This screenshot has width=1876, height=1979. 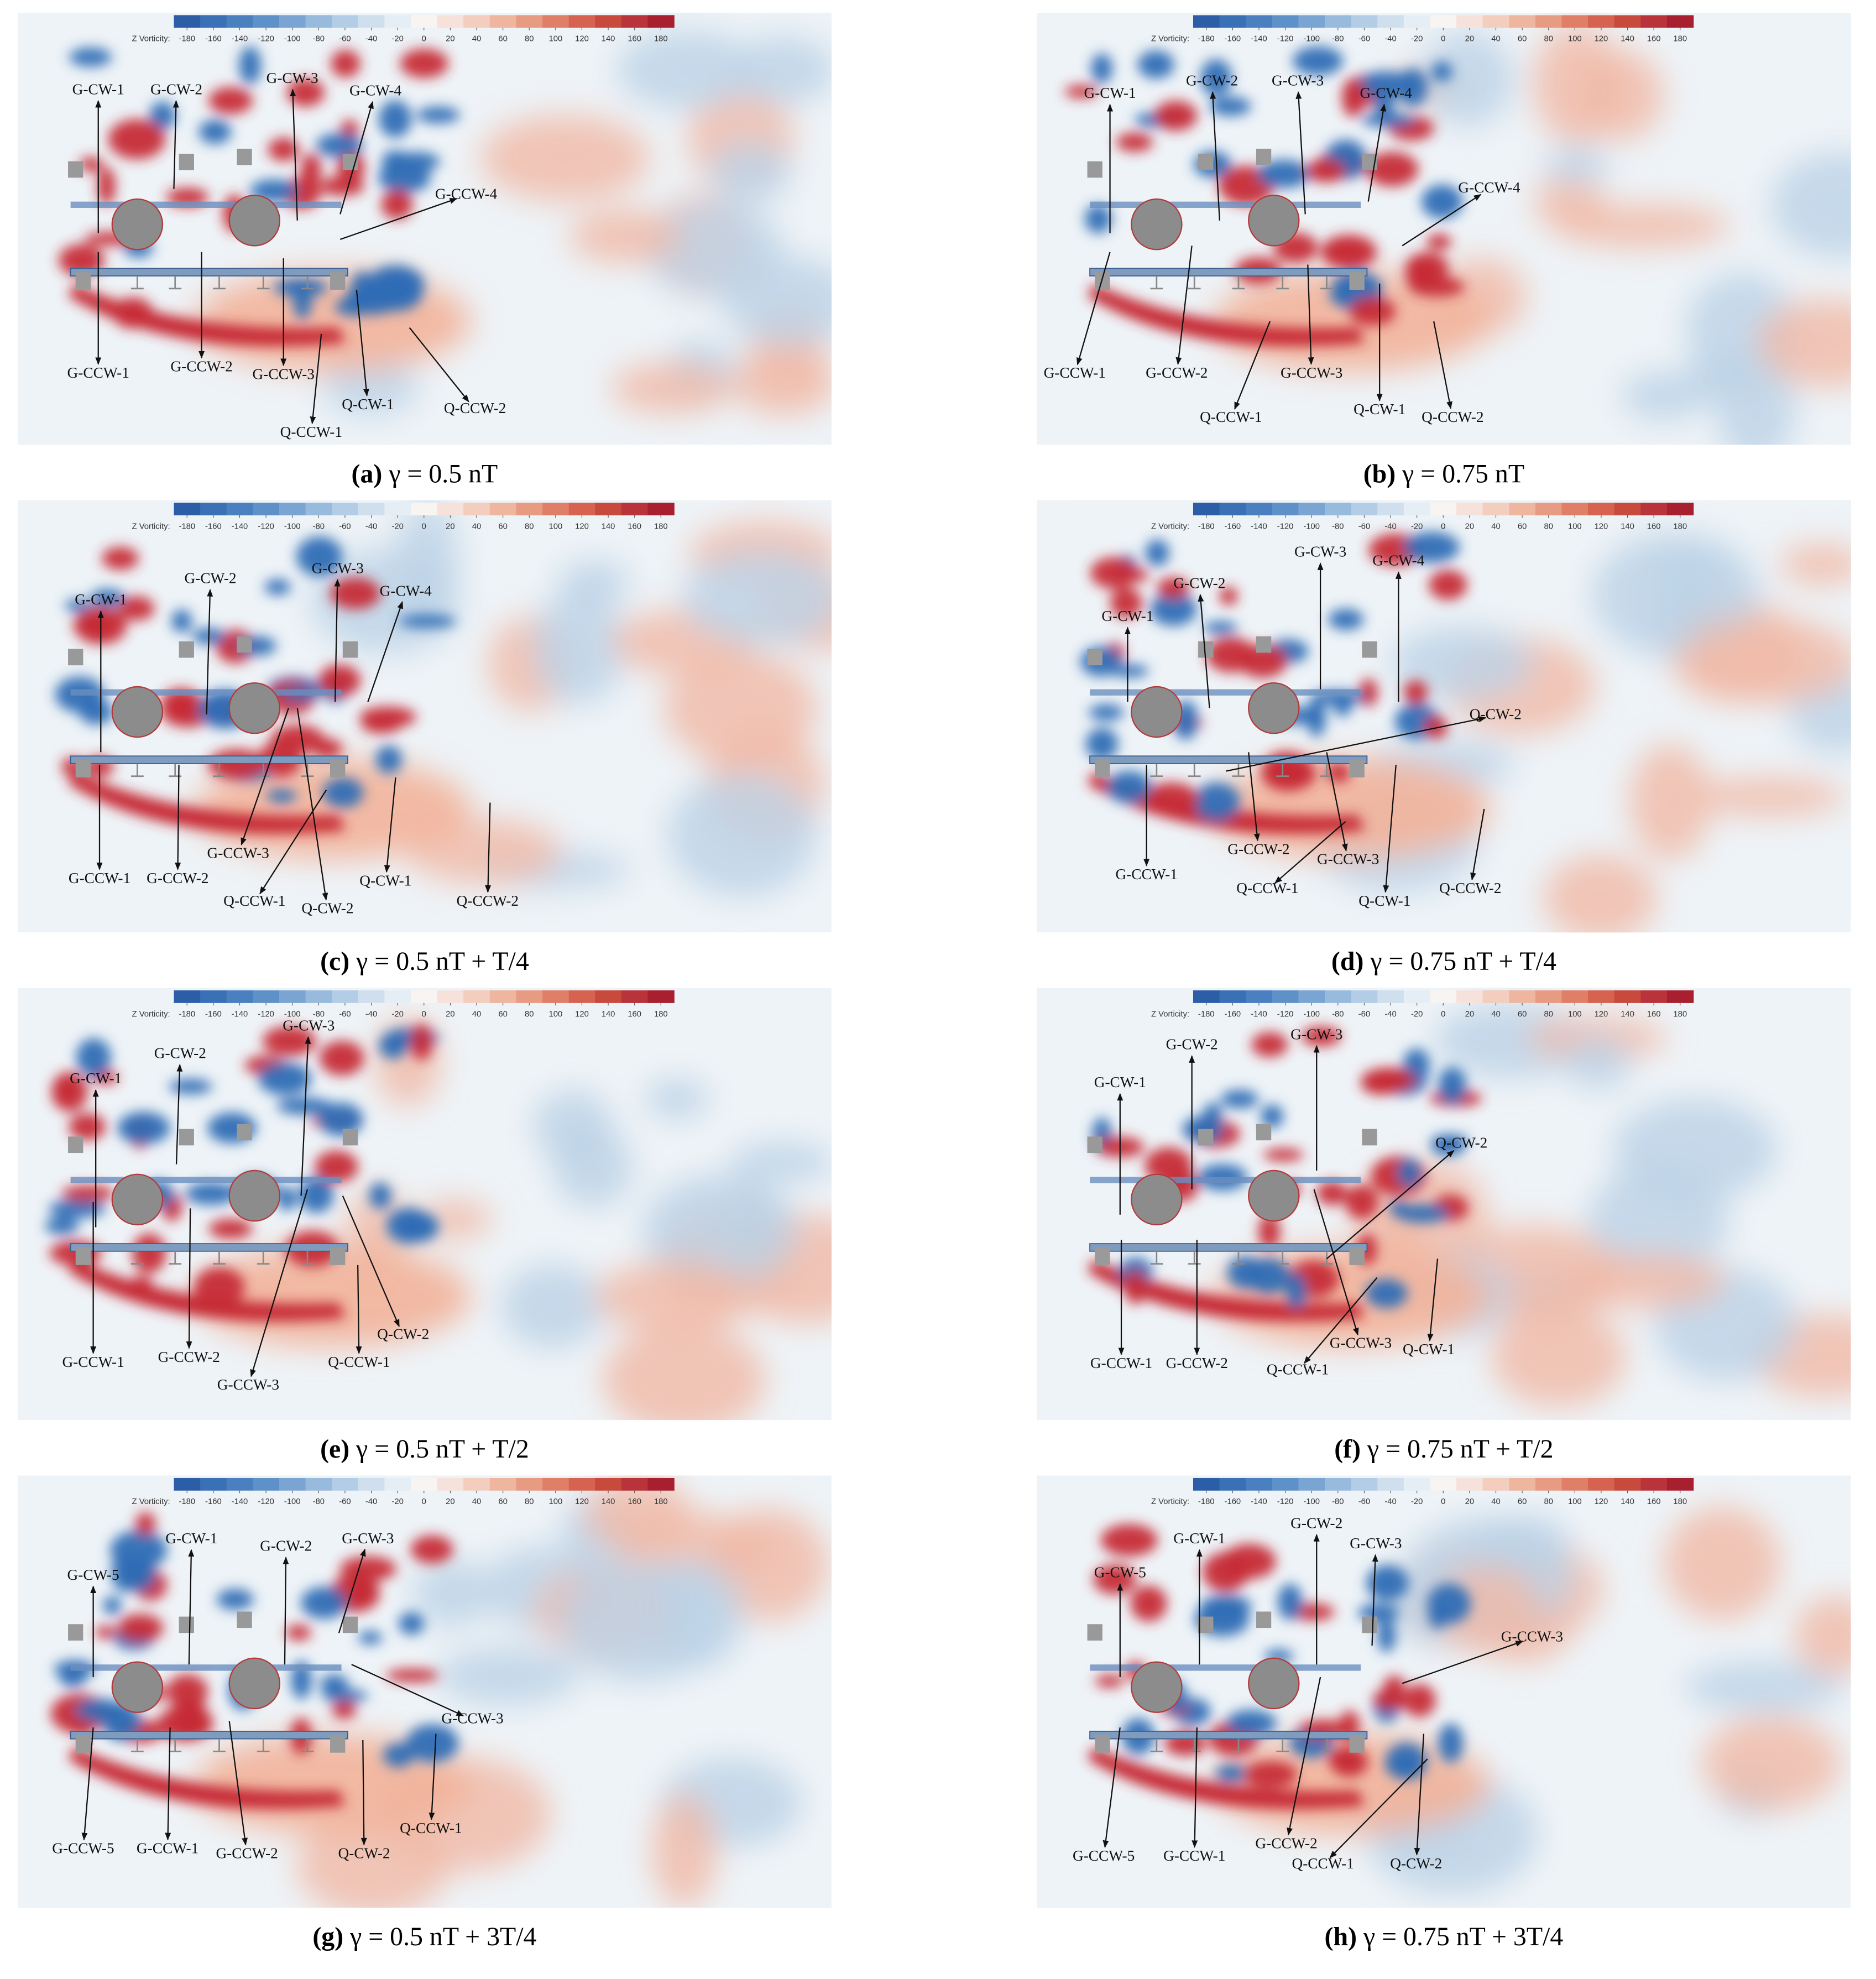 I want to click on caption: (d) γ = 0.75 nT + T/4, so click(x=1443, y=961).